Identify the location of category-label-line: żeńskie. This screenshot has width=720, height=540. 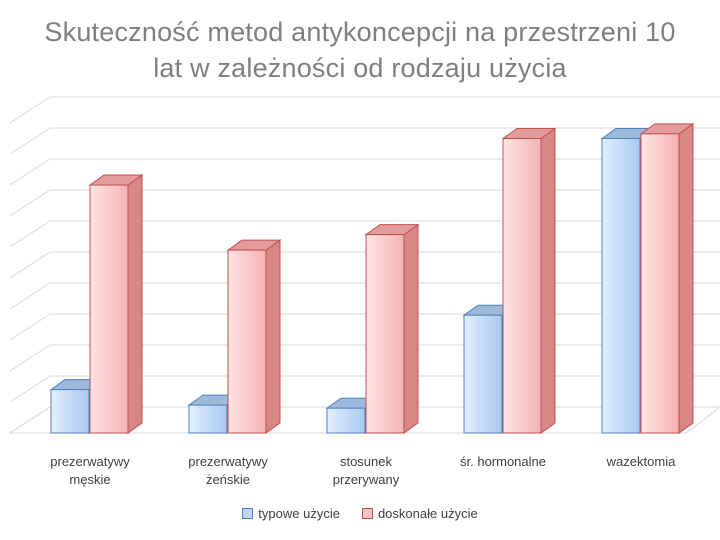
(228, 479).